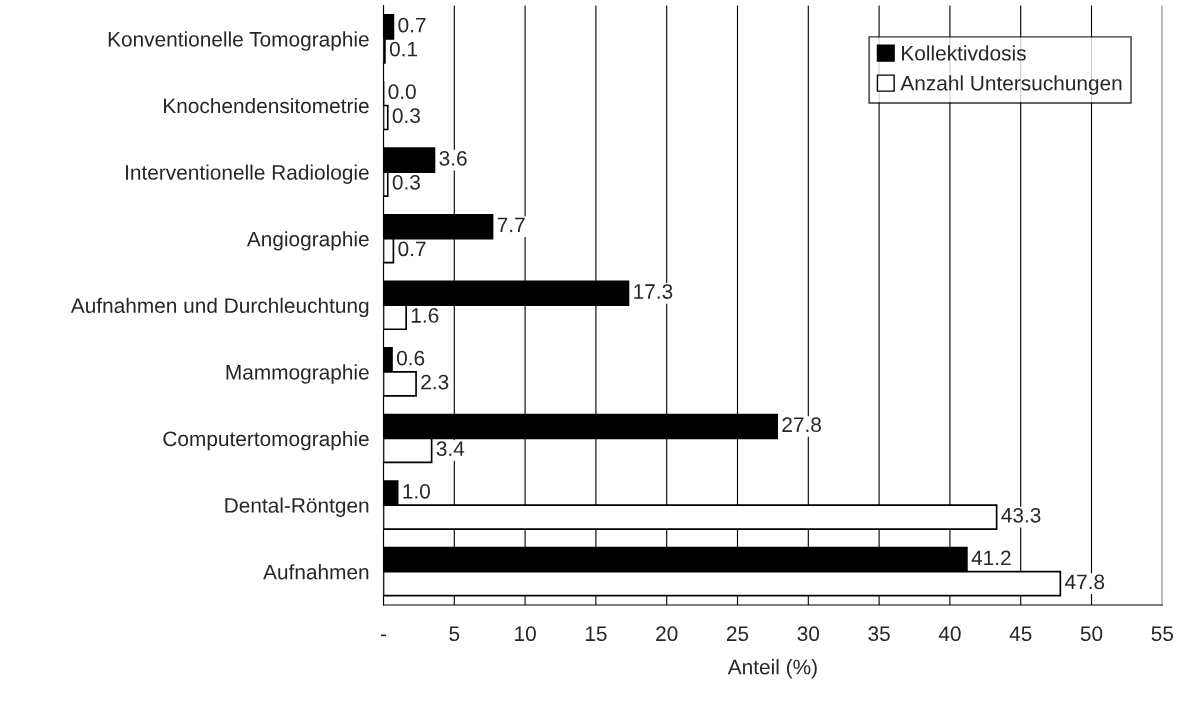 The height and width of the screenshot is (701, 1180). I want to click on legend-label: Anzahl Untersuchungen, so click(1011, 85).